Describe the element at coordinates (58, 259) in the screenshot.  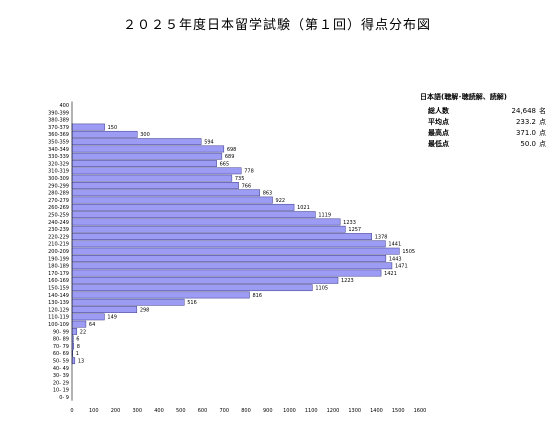
I see `y-tick-label: 190-199` at that location.